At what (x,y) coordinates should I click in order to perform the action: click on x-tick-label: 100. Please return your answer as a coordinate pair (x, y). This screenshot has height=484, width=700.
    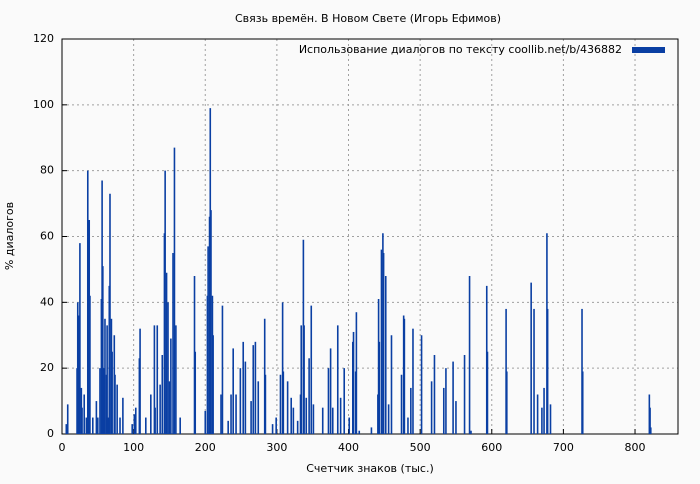
    Looking at the image, I should click on (133, 447).